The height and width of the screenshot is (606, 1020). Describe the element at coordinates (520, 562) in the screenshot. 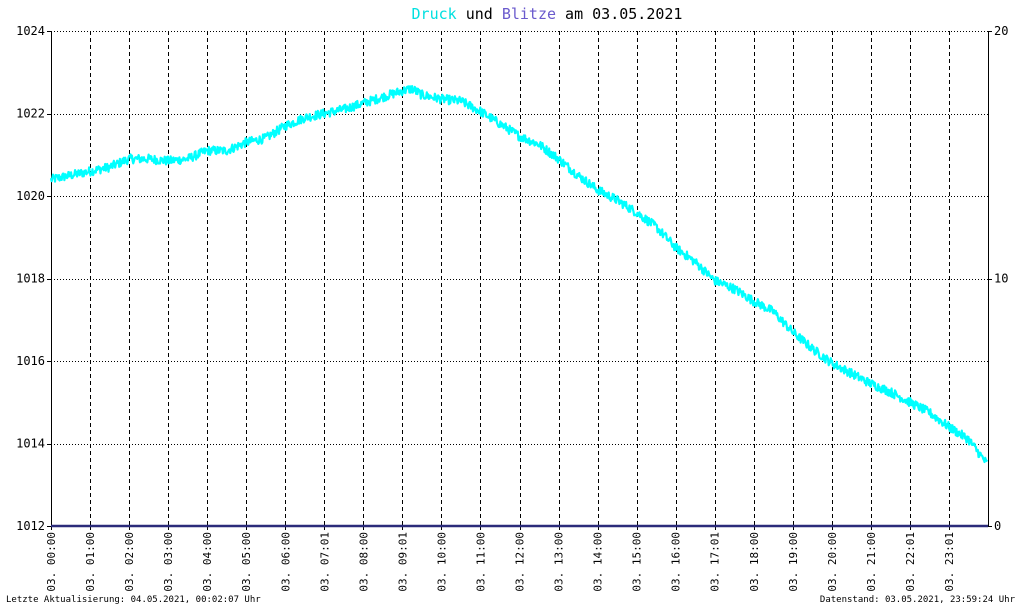

I see `x-tick-label: 03. 12:00` at that location.